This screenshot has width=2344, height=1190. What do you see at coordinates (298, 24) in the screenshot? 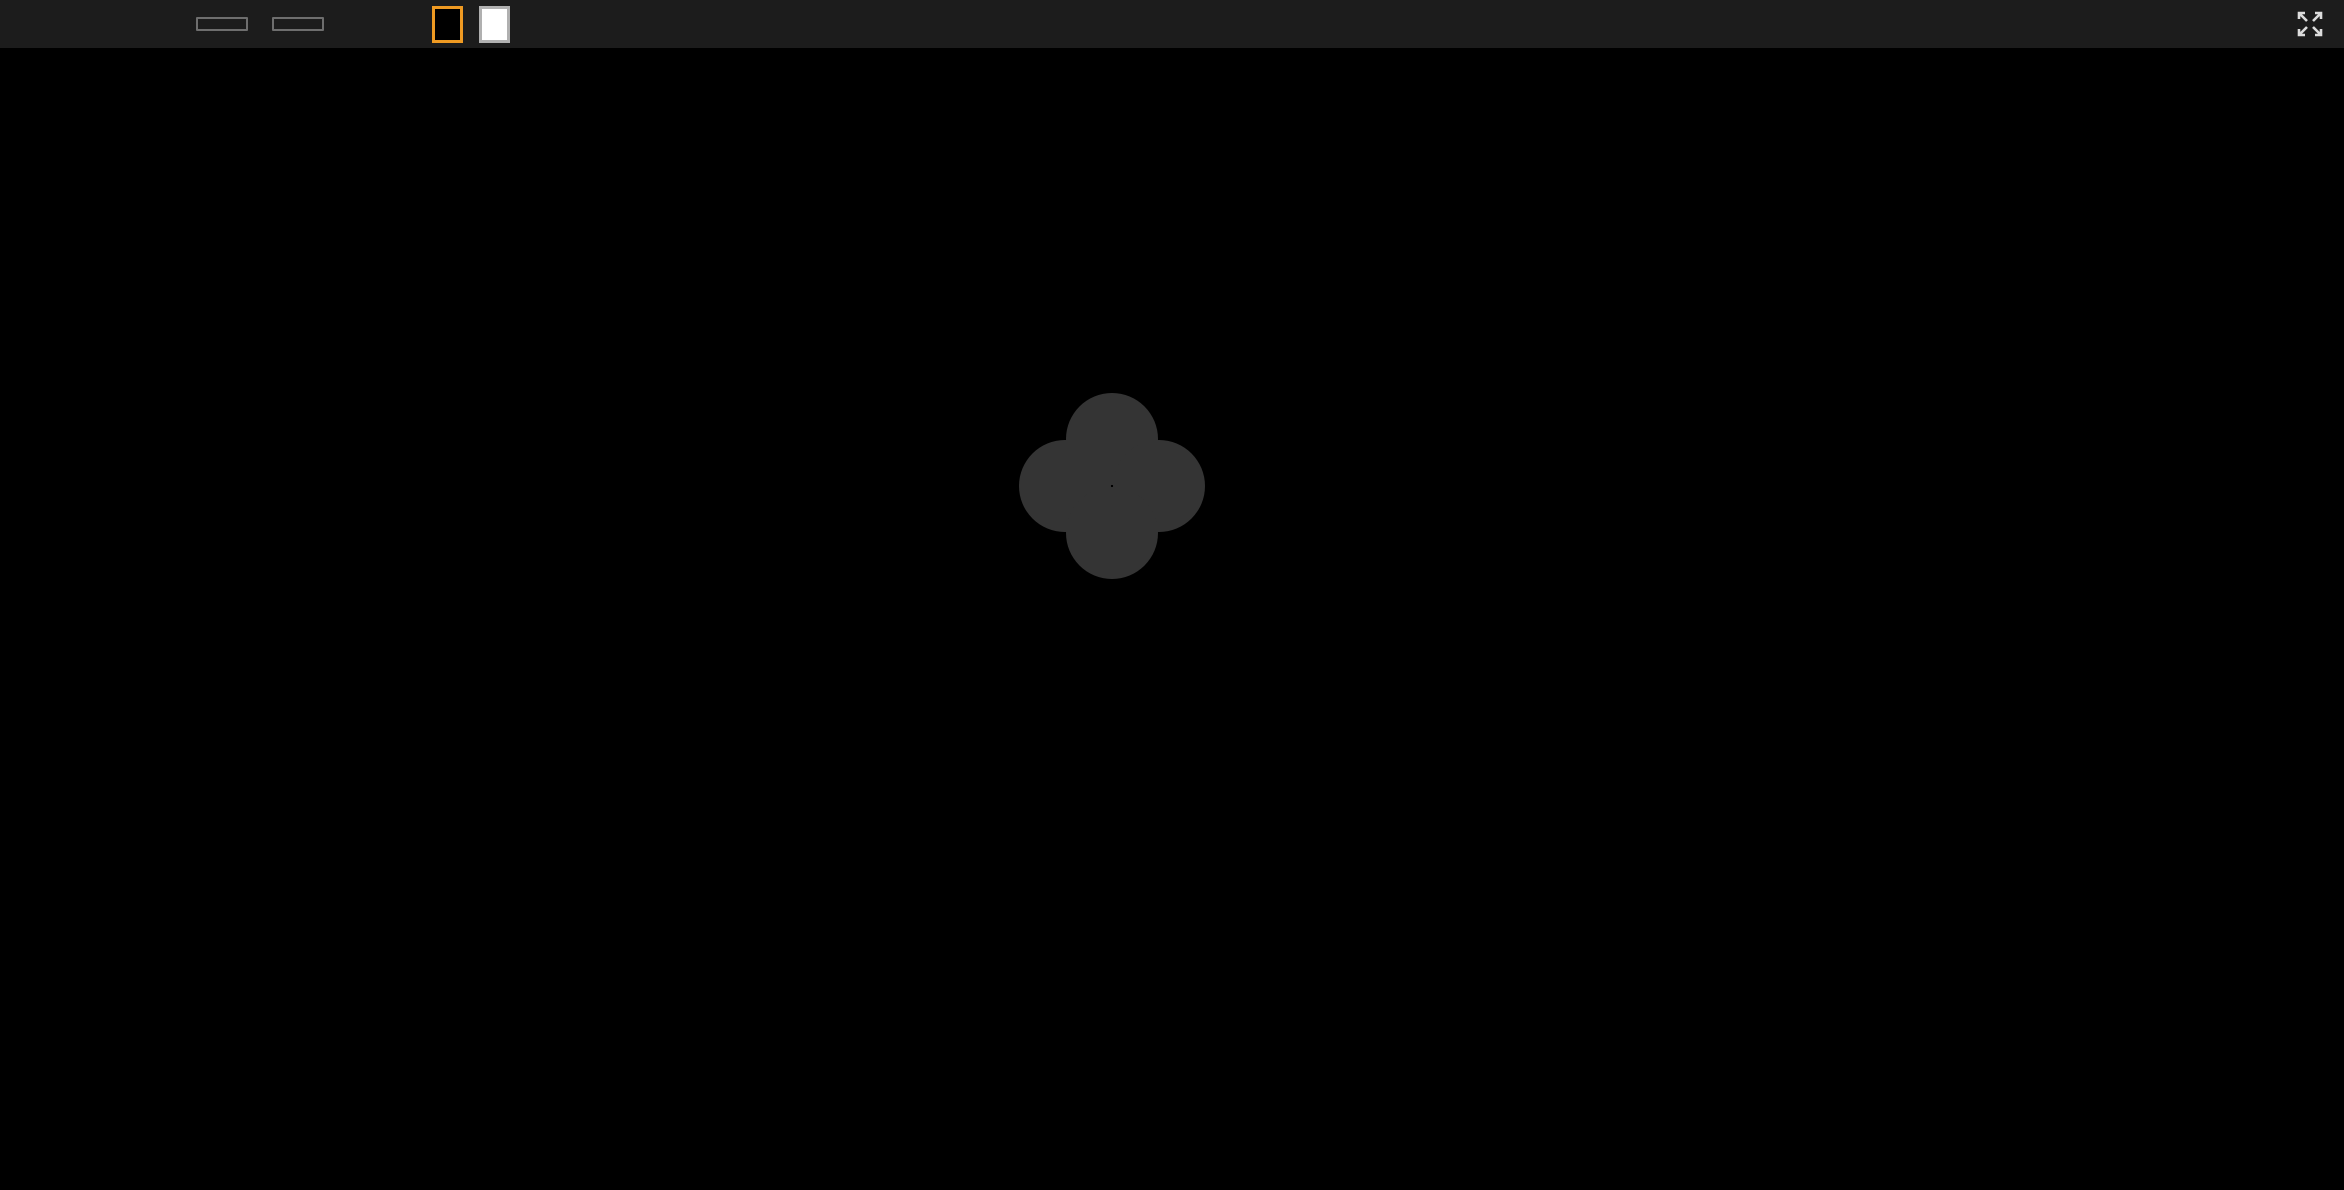
I see `tools-button` at bounding box center [298, 24].